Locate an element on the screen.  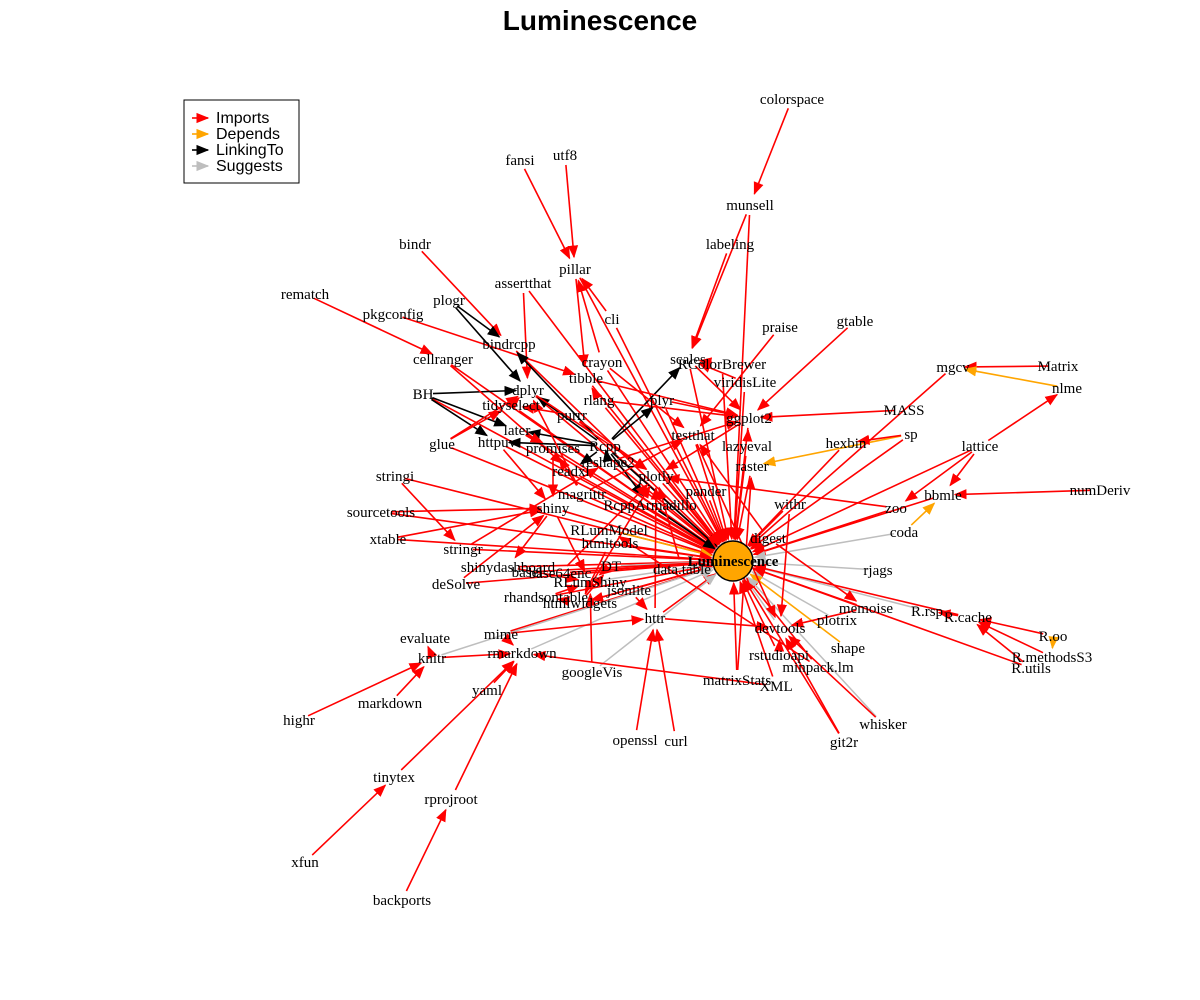
node-label: R.methodsS3 is located at coordinates (1052, 658).